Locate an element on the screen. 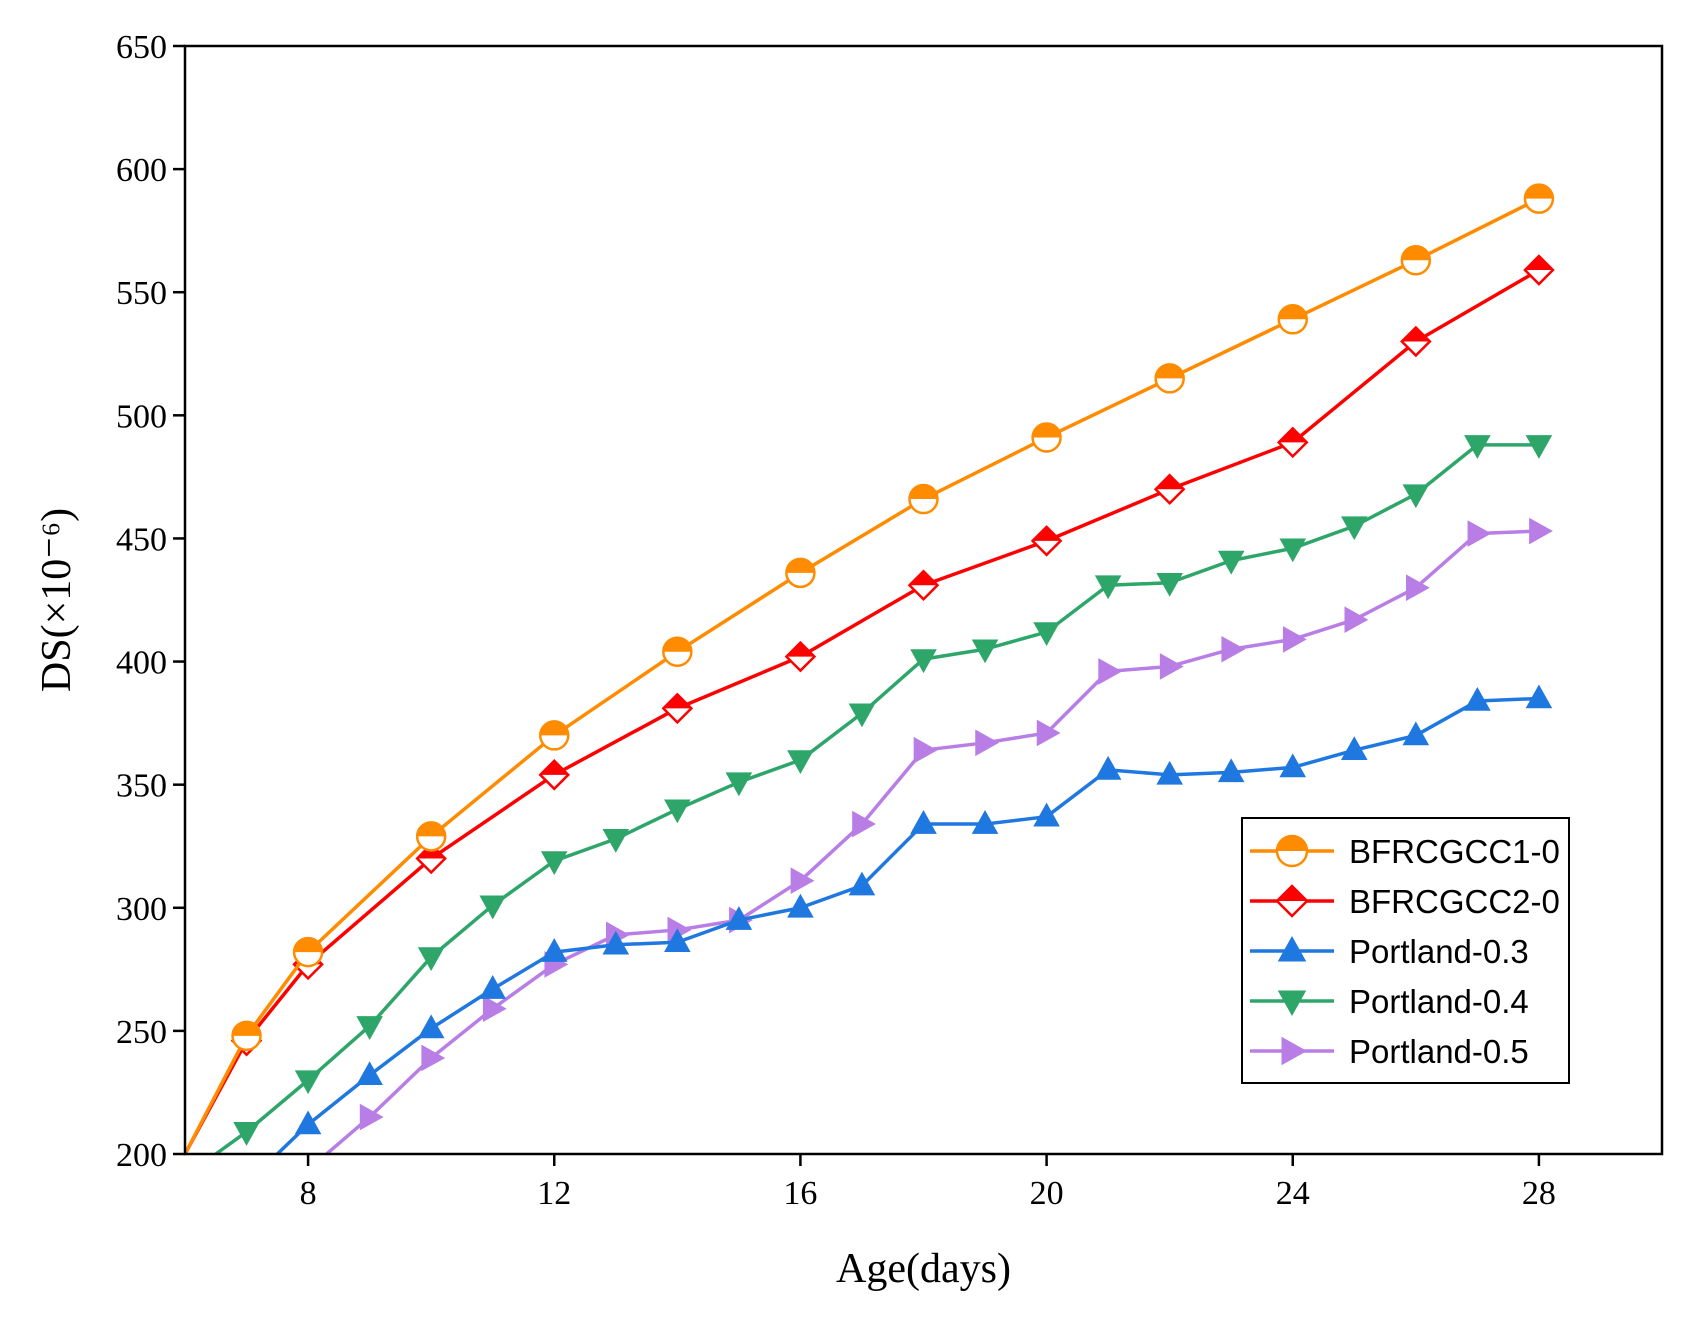  y-tick-label: 350 is located at coordinates (141, 786).